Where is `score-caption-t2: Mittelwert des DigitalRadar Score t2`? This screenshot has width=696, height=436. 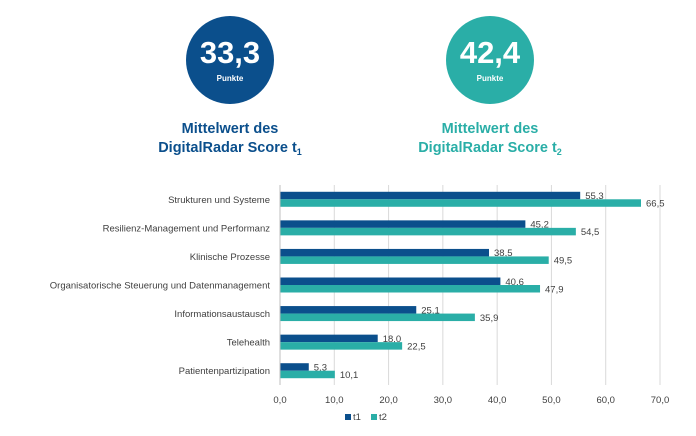
score-caption-t2: Mittelwert des DigitalRadar Score t2 is located at coordinates (490, 141).